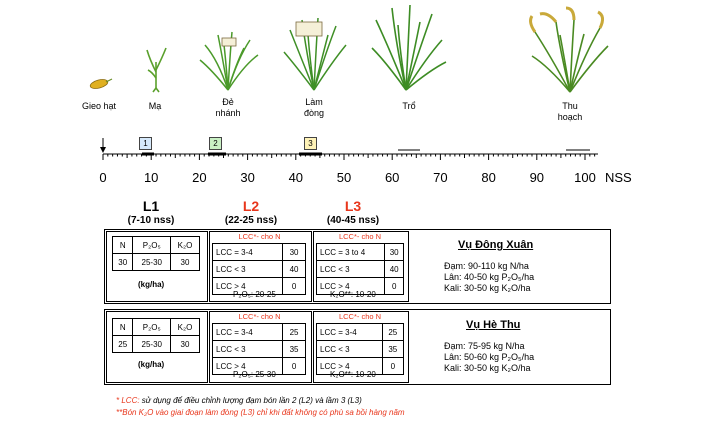 The height and width of the screenshot is (436, 725). Describe the element at coordinates (185, 245) in the screenshot. I see `npk-header-k: K₂O` at that location.